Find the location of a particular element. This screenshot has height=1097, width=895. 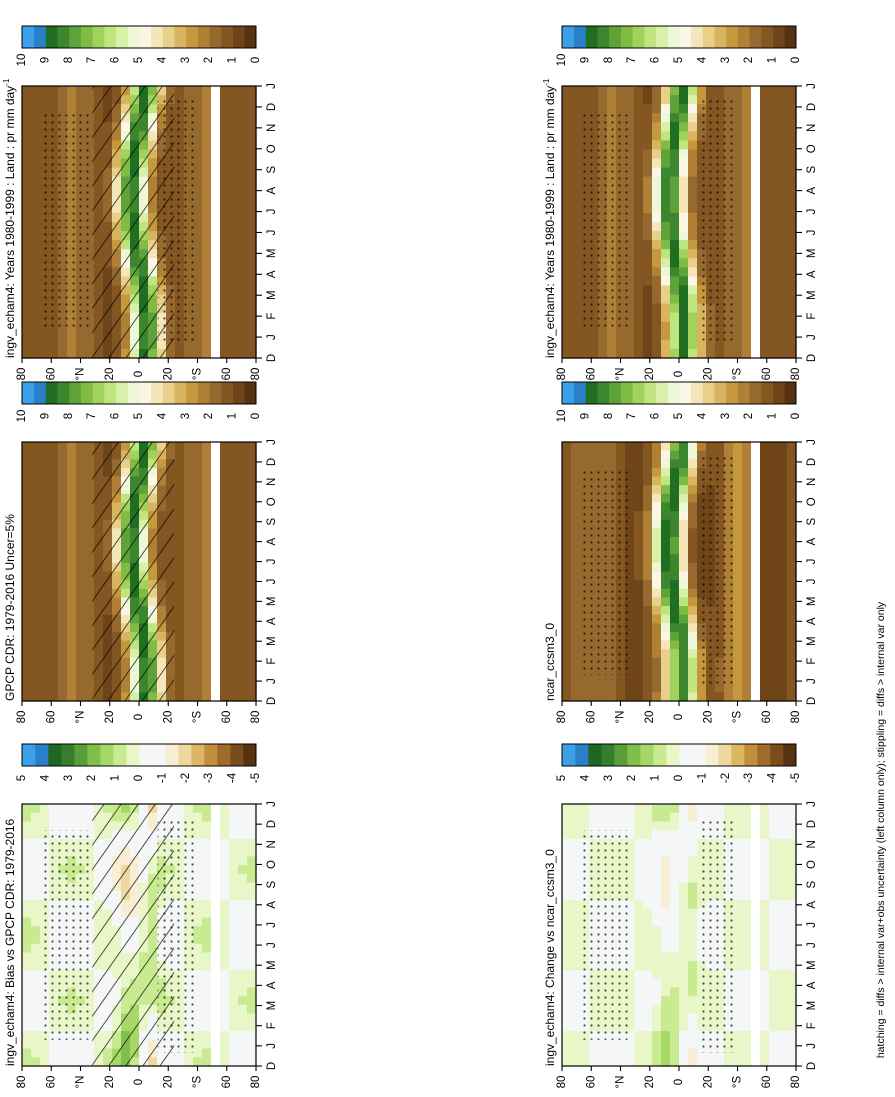

colorbar-label: 4 is located at coordinates (45, 777).